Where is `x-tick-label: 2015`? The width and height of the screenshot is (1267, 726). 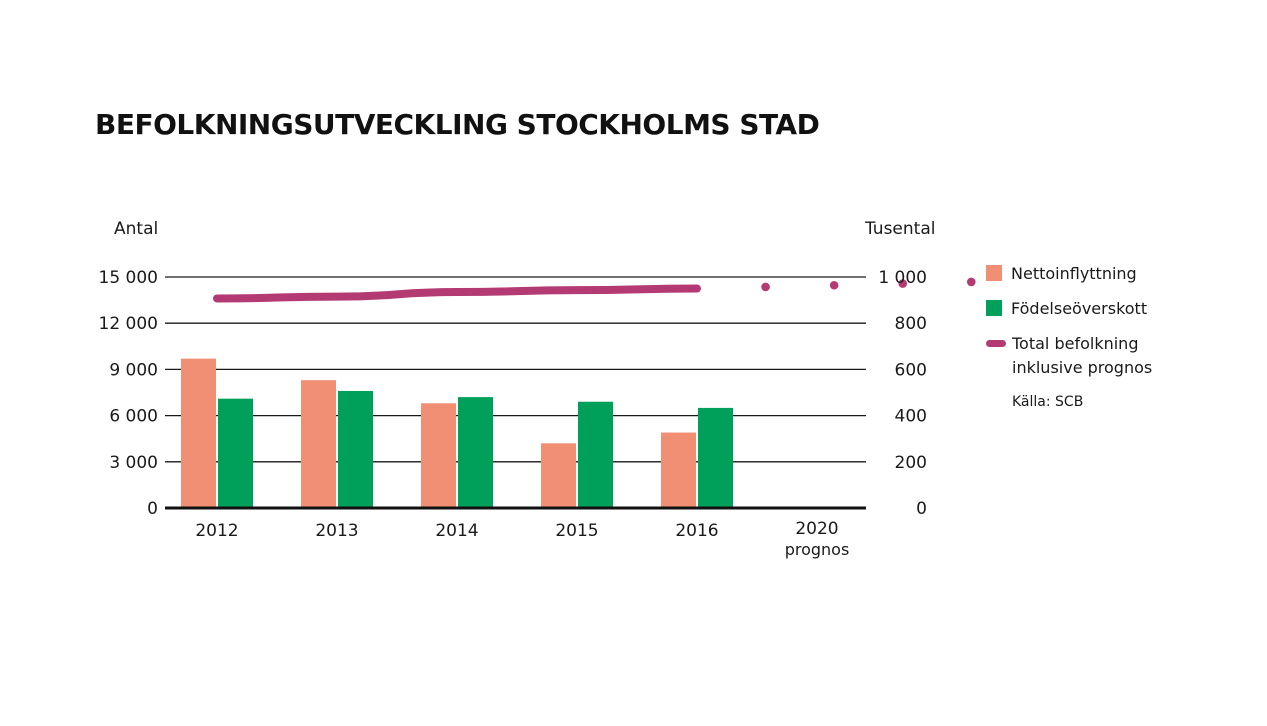 x-tick-label: 2015 is located at coordinates (576, 531).